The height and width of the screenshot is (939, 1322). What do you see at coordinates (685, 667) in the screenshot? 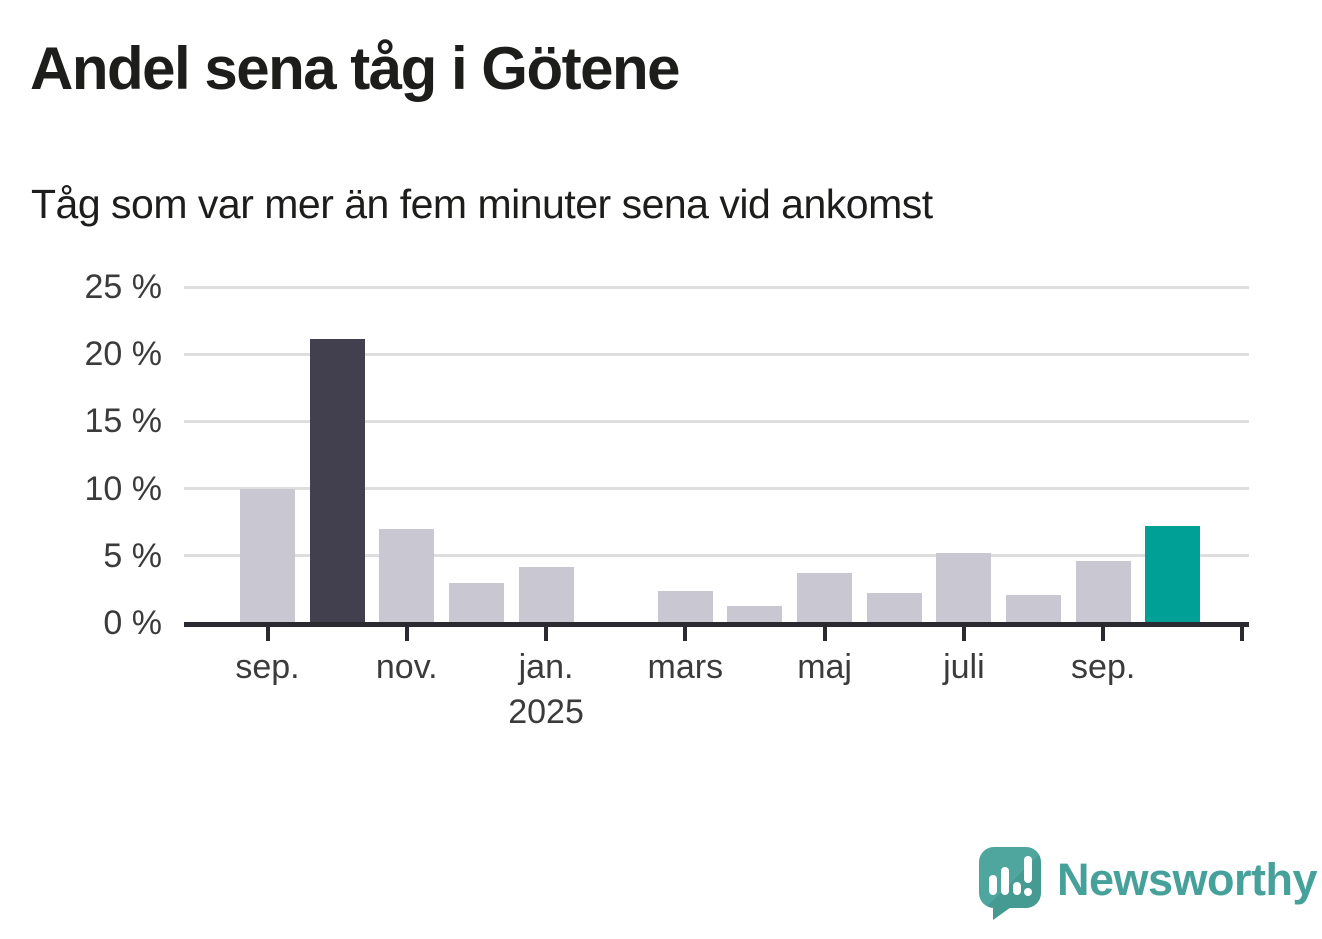
I see `x-axis-tick-label: mars` at bounding box center [685, 667].